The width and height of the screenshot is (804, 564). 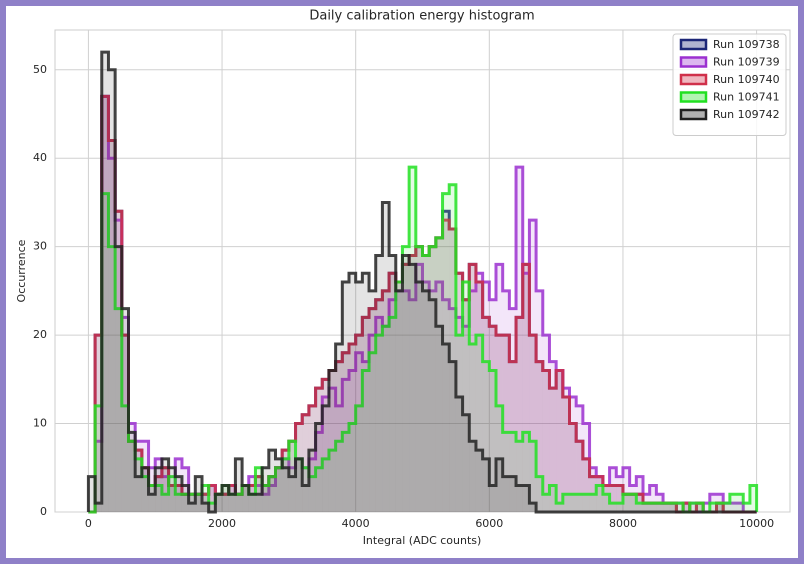 What do you see at coordinates (40, 423) in the screenshot?
I see `y-tick-label: 10` at bounding box center [40, 423].